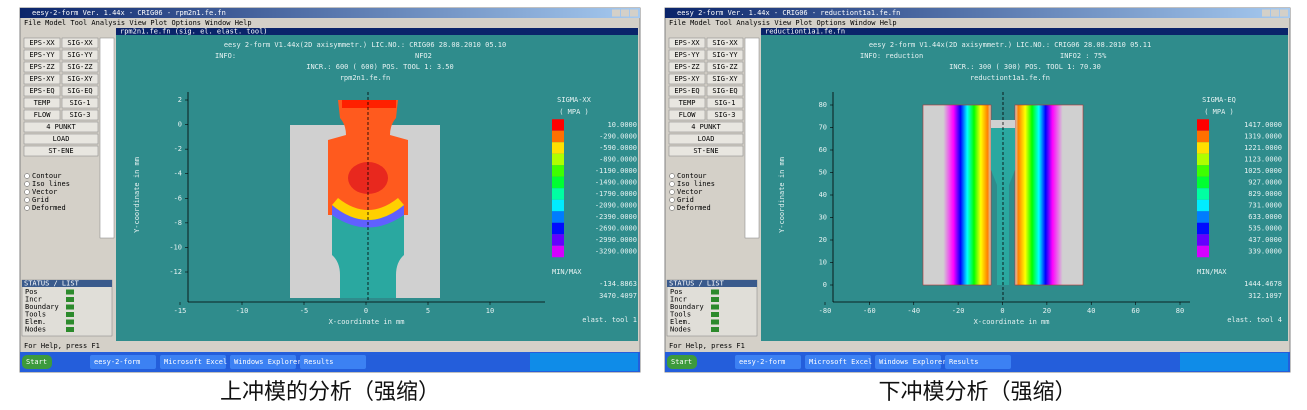  I want to click on tool-button-label: SIG-1, so click(724, 103).